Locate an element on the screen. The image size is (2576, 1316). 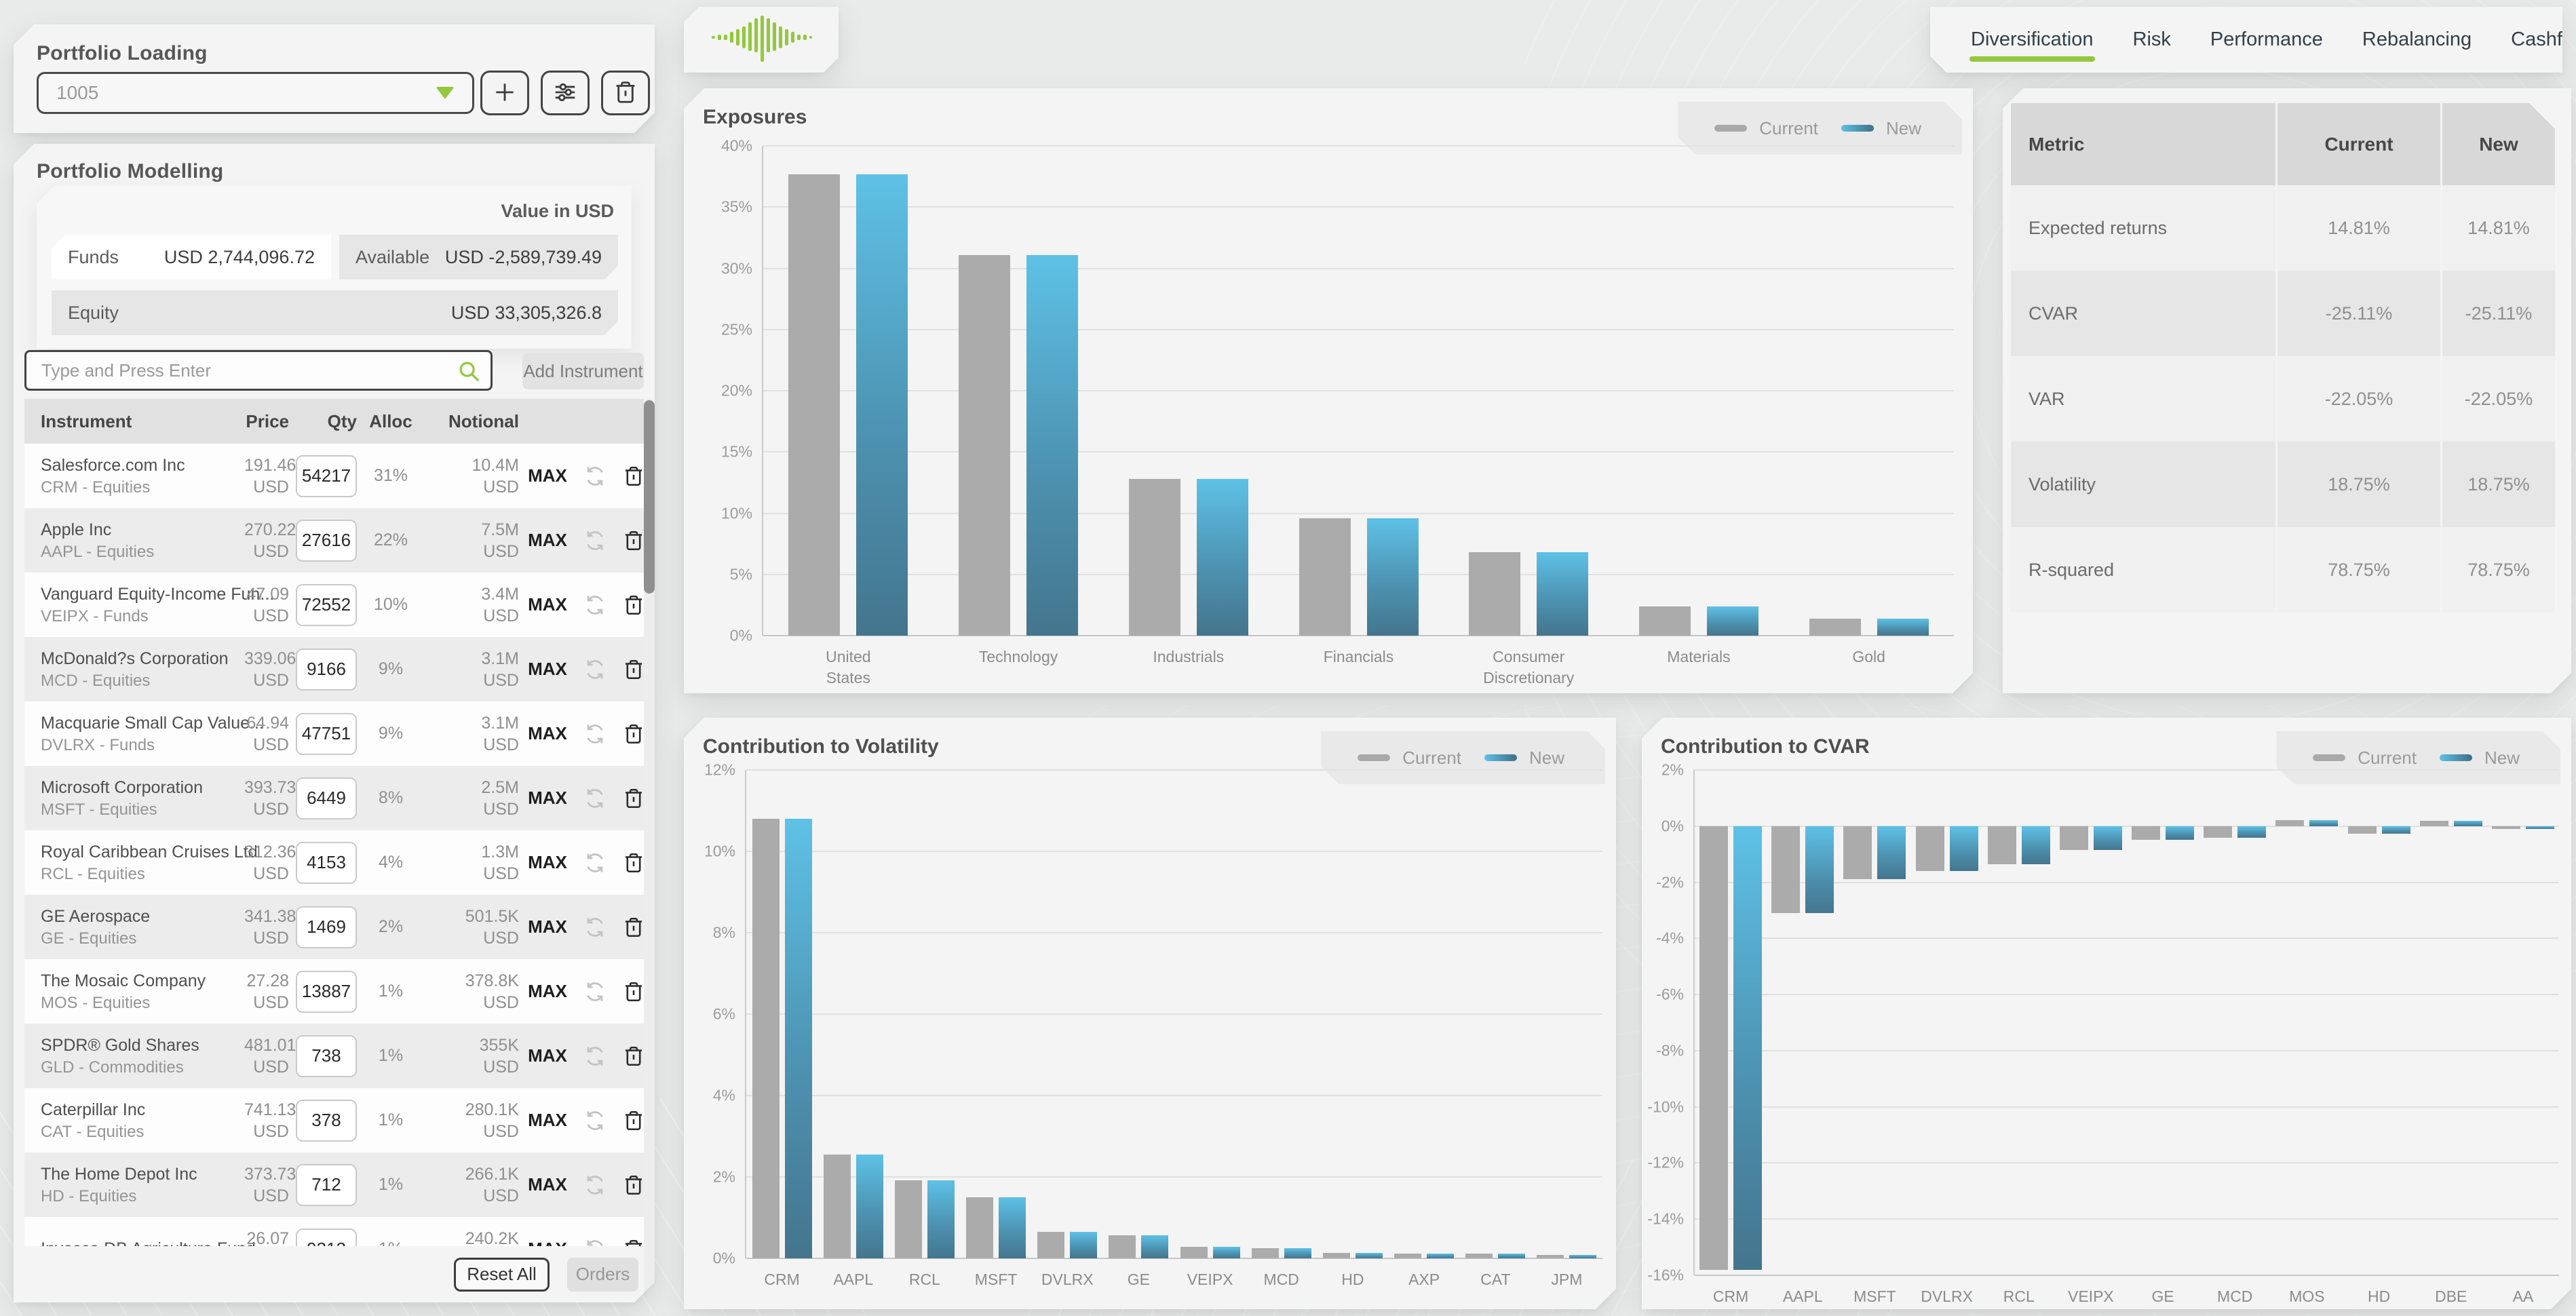
category-label: Consumer Discretionary is located at coordinates (1529, 667).